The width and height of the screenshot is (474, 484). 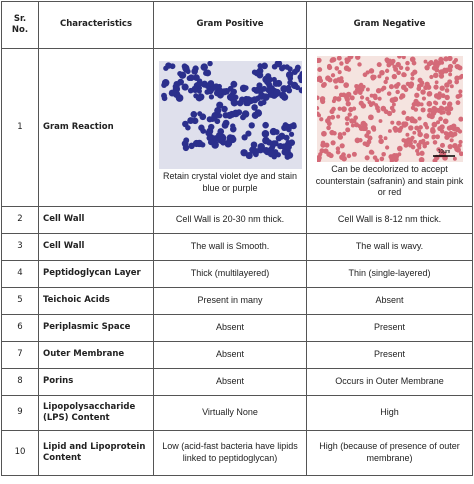 I want to click on cell: 10, so click(x=20, y=453).